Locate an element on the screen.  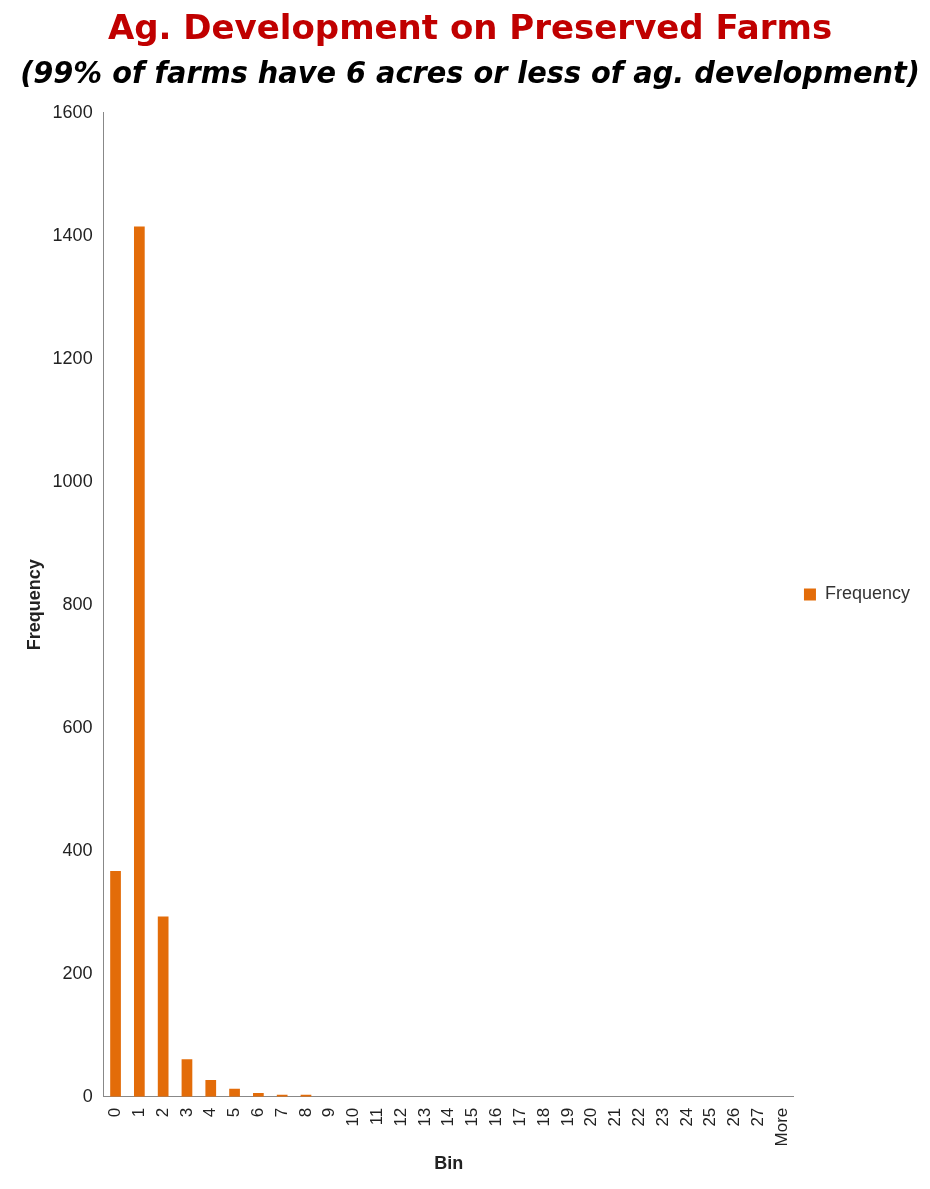
y-tick-label: 1200 is located at coordinates (72, 357).